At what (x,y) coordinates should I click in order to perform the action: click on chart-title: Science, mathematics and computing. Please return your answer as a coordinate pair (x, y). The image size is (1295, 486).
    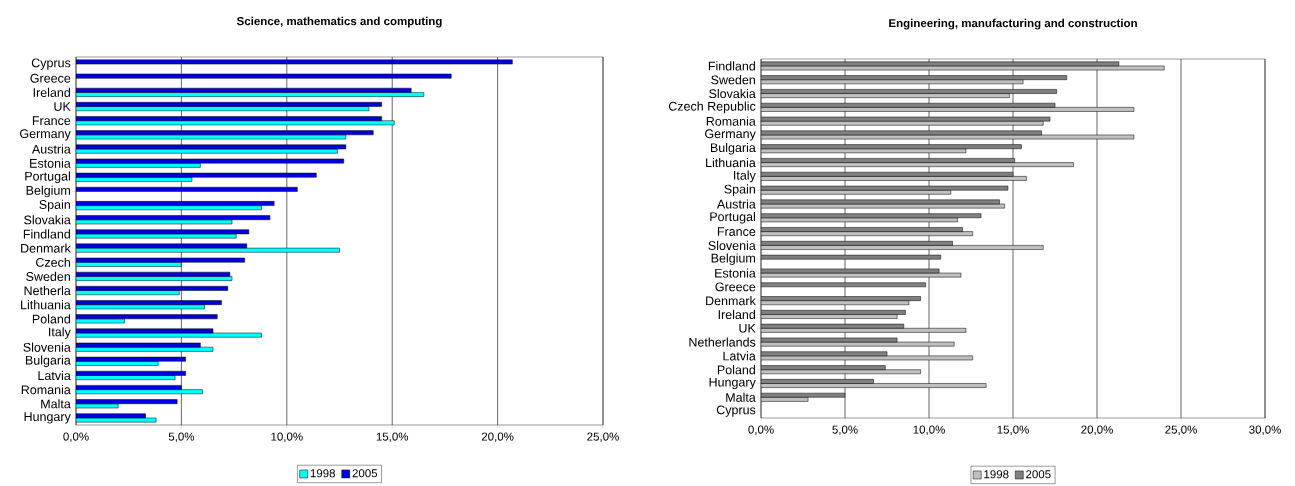
    Looking at the image, I should click on (339, 22).